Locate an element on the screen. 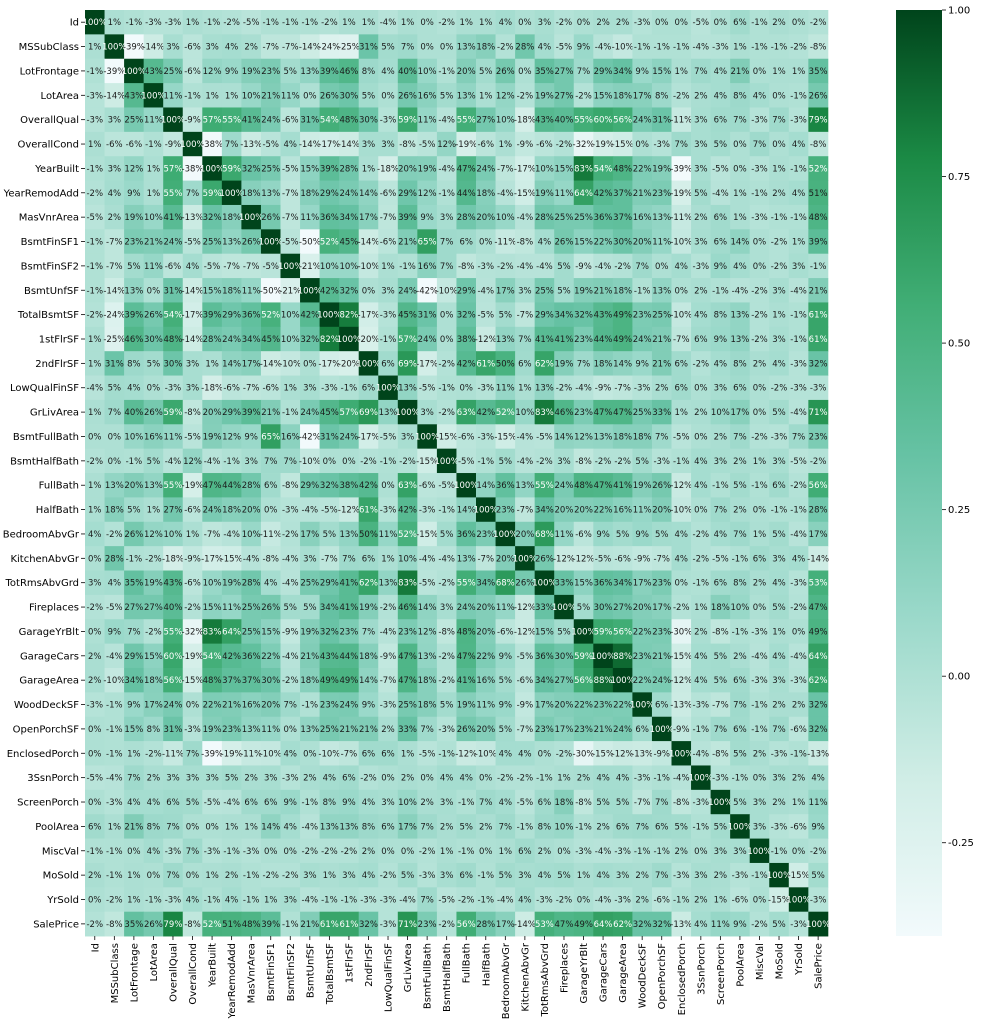 The image size is (984, 1024). cell-value-label: 39% is located at coordinates (818, 243).